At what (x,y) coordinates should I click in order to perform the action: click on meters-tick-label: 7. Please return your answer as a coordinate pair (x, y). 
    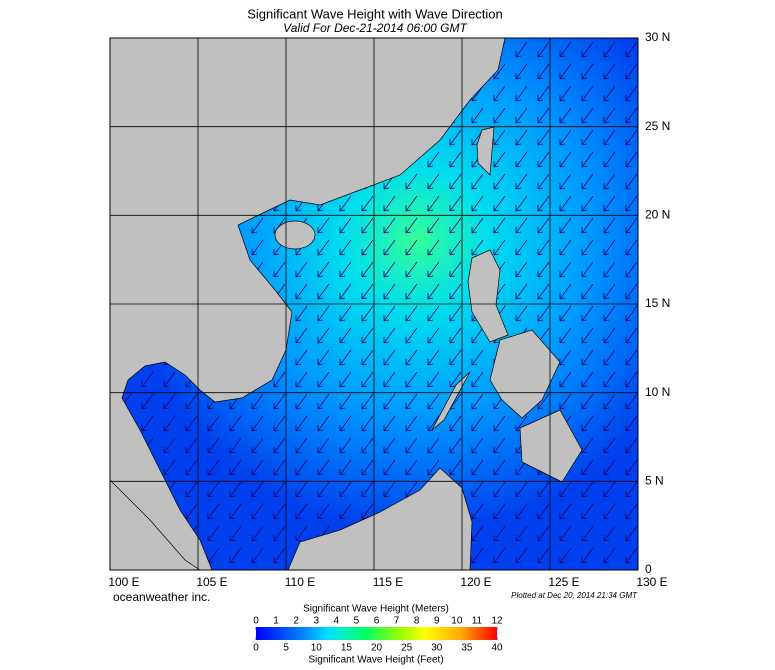
    Looking at the image, I should click on (397, 621).